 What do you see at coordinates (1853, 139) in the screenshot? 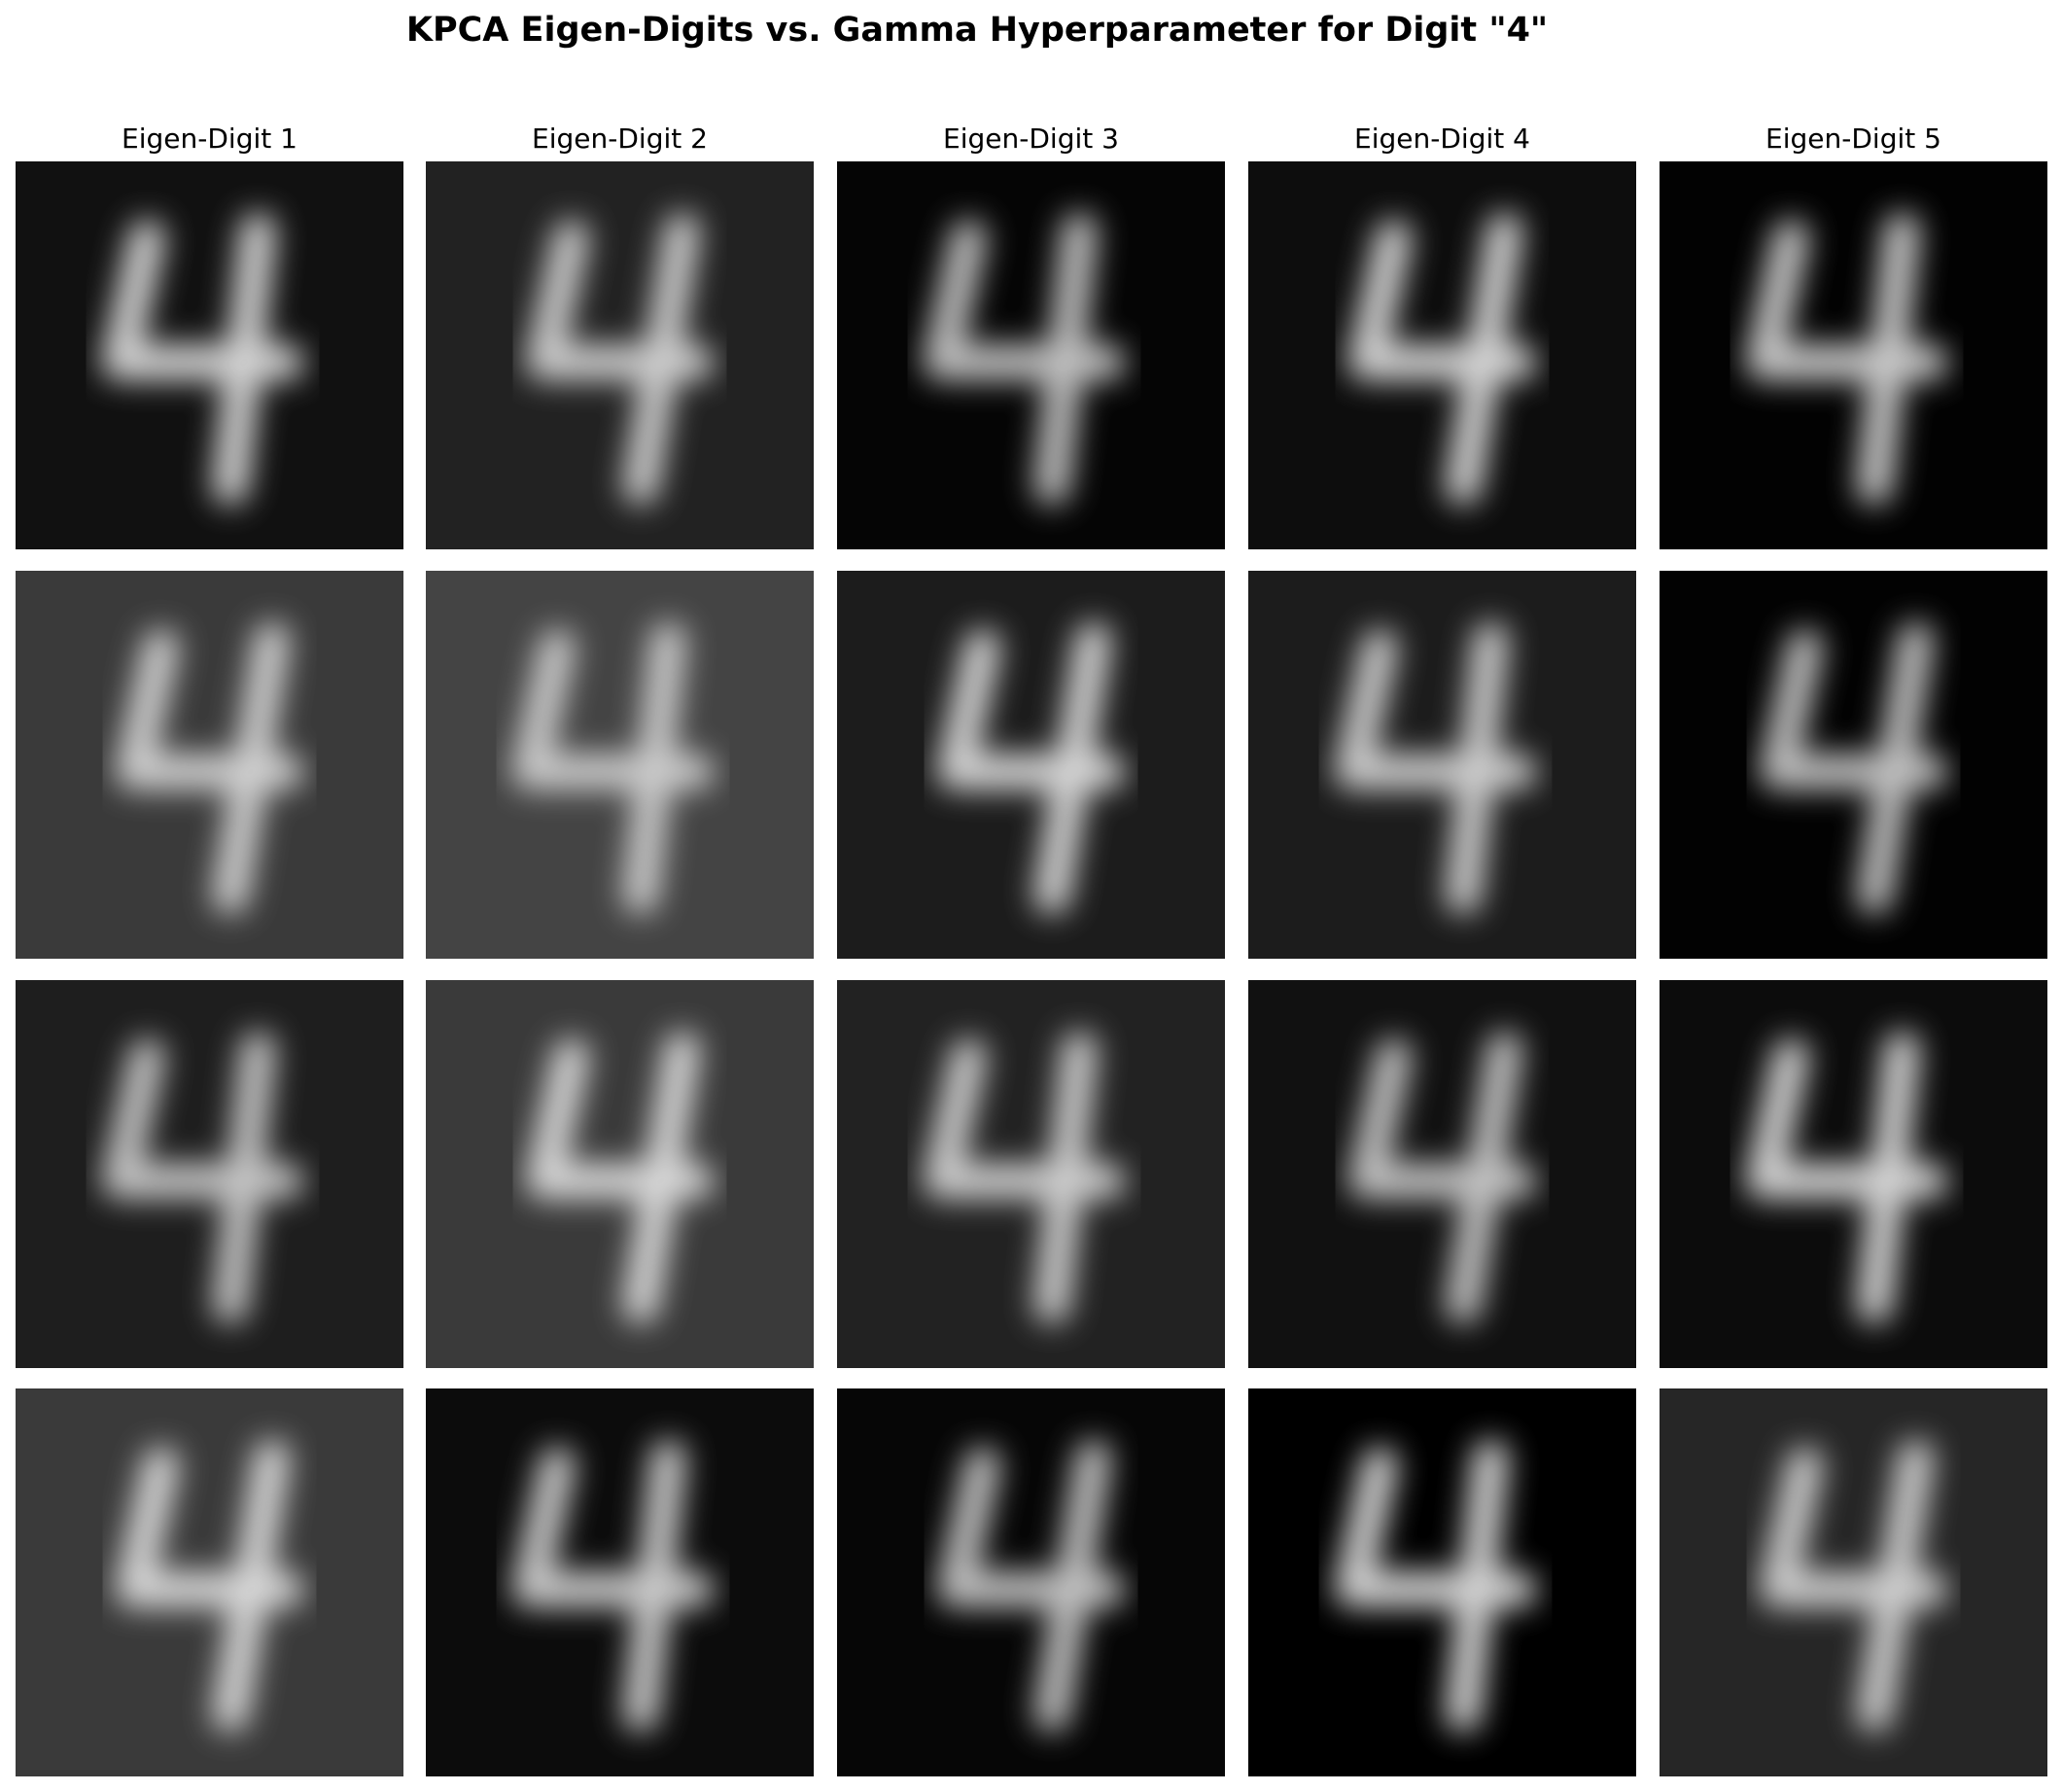
I see `column-title: Eigen-Digit 5` at bounding box center [1853, 139].